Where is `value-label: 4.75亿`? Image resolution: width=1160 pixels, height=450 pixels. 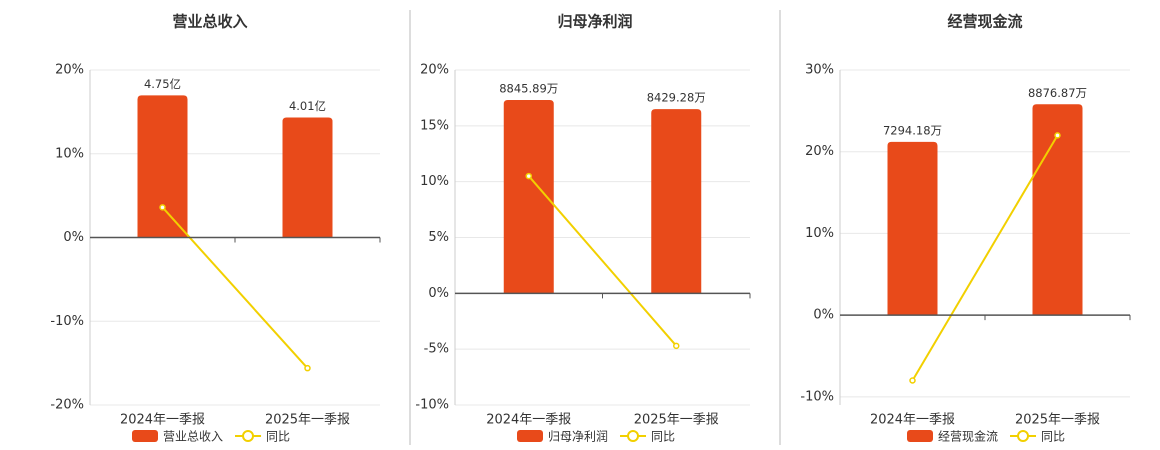
value-label: 4.75亿 is located at coordinates (162, 84).